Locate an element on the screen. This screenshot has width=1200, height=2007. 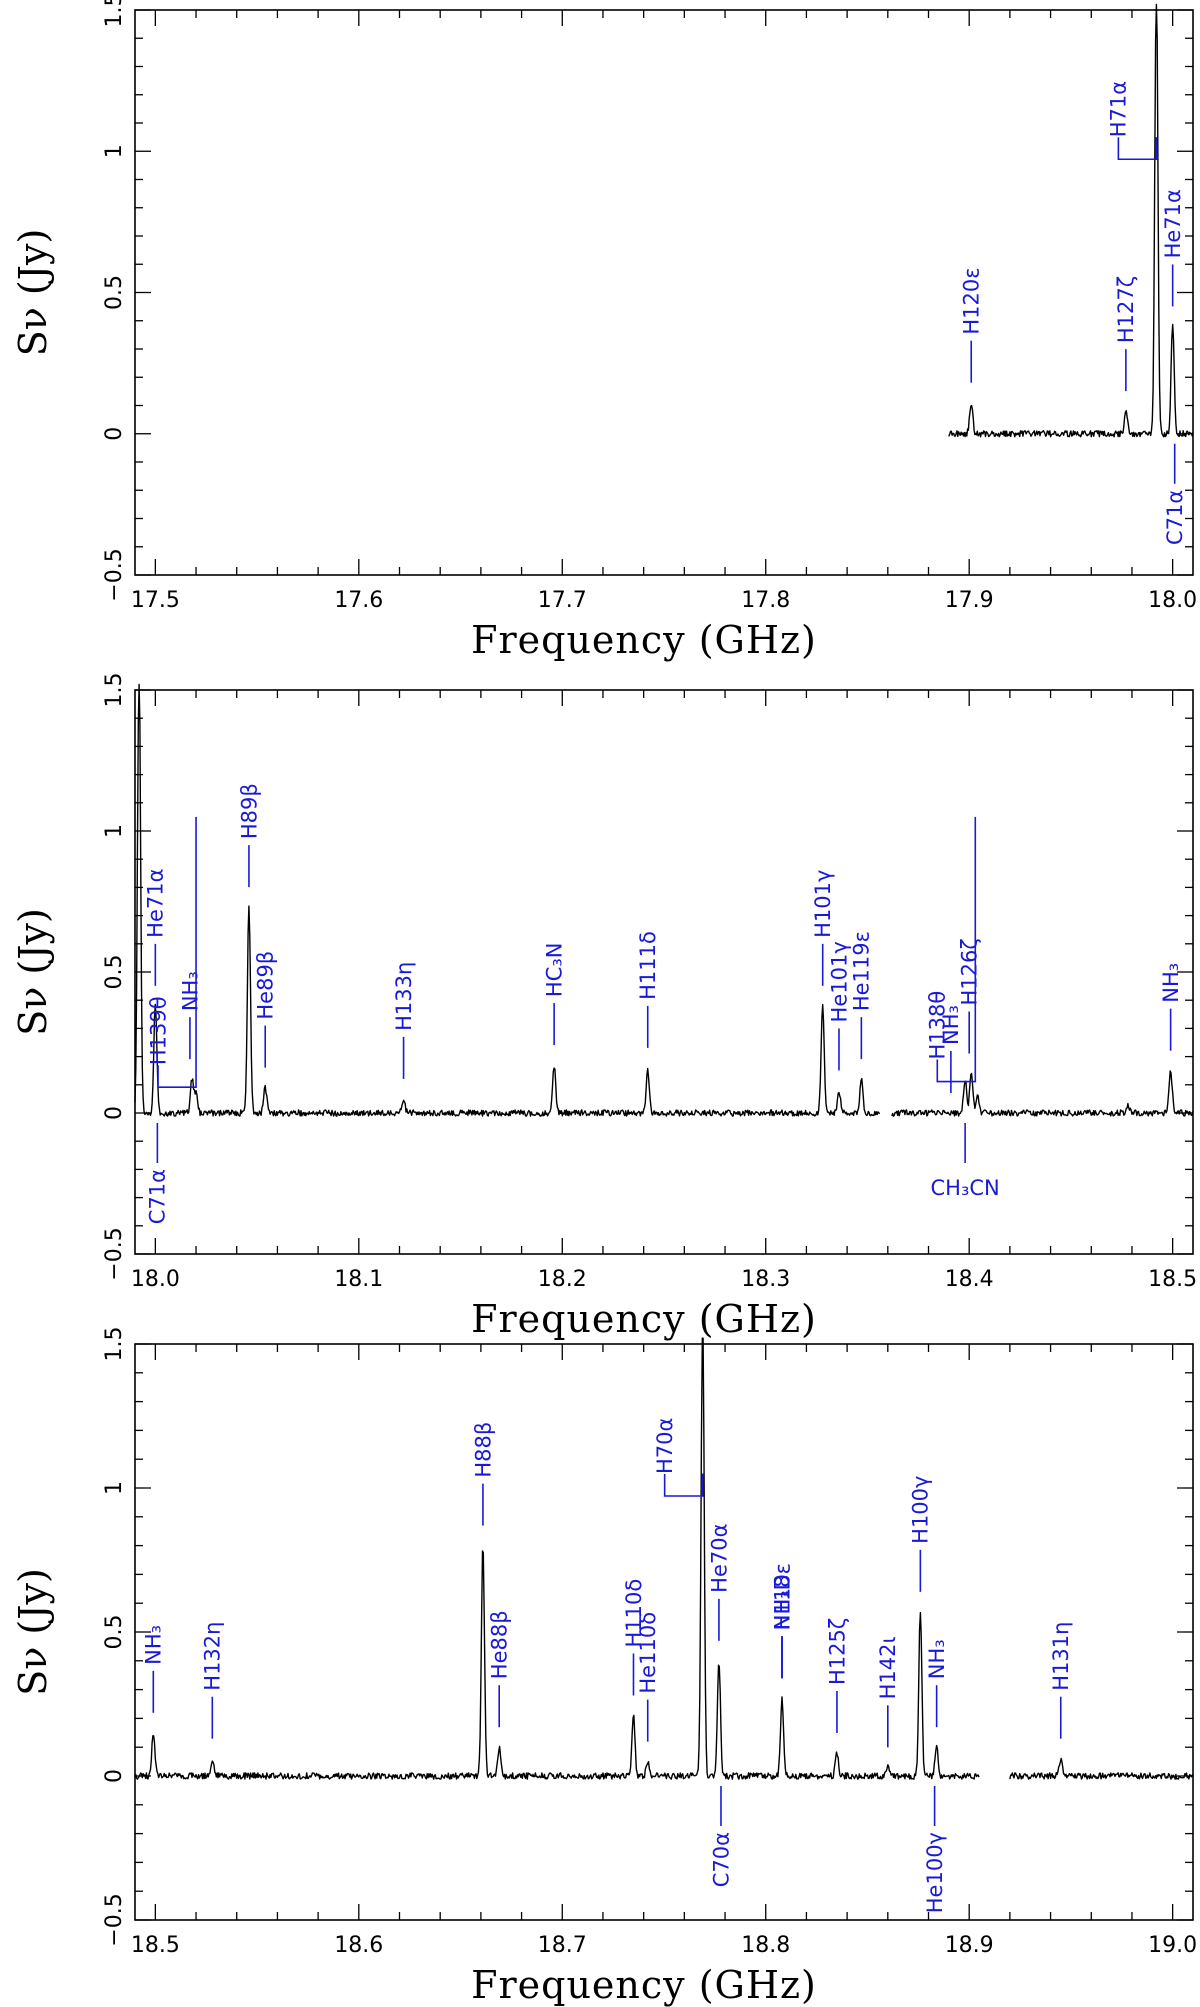
line-label: H132η is located at coordinates (213, 1656).